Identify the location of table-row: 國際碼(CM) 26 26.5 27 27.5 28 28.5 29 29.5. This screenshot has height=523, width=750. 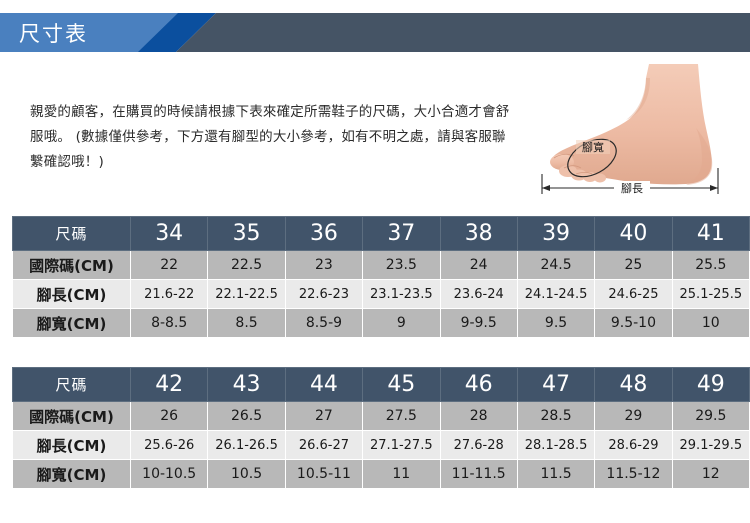
(381, 416).